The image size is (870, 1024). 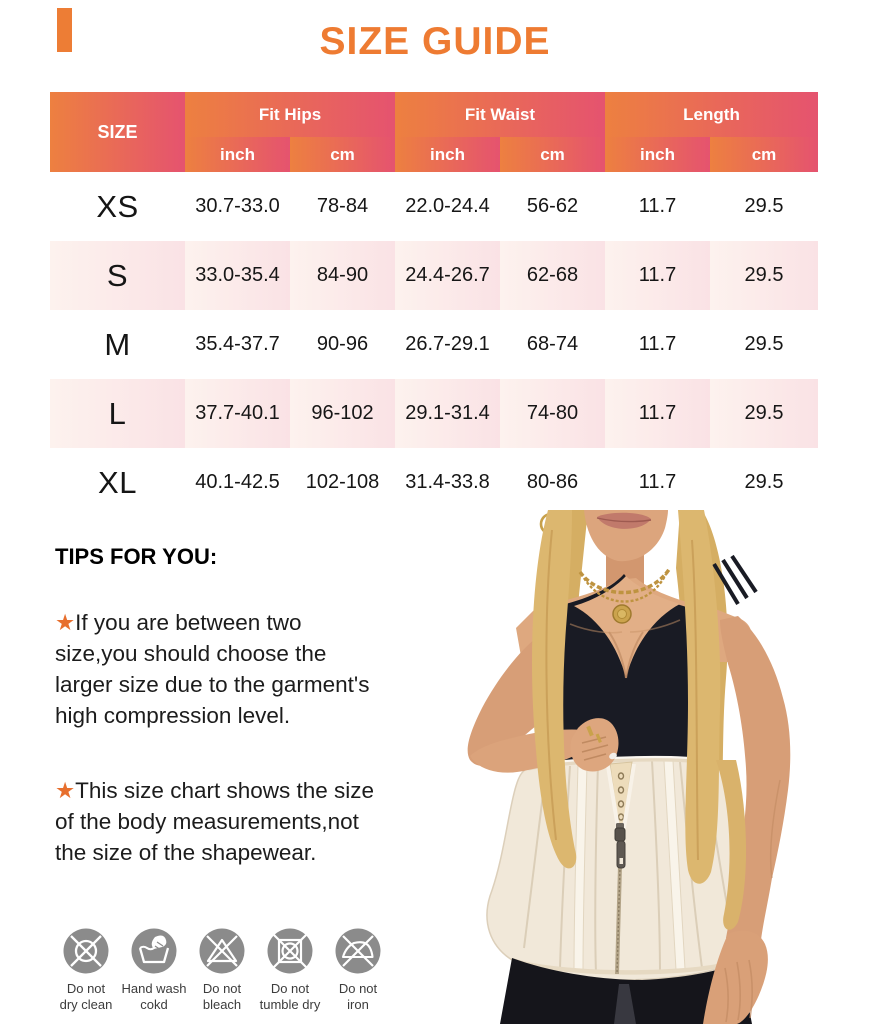 I want to click on tips-heading: TIPS FOR YOU:, so click(x=136, y=556).